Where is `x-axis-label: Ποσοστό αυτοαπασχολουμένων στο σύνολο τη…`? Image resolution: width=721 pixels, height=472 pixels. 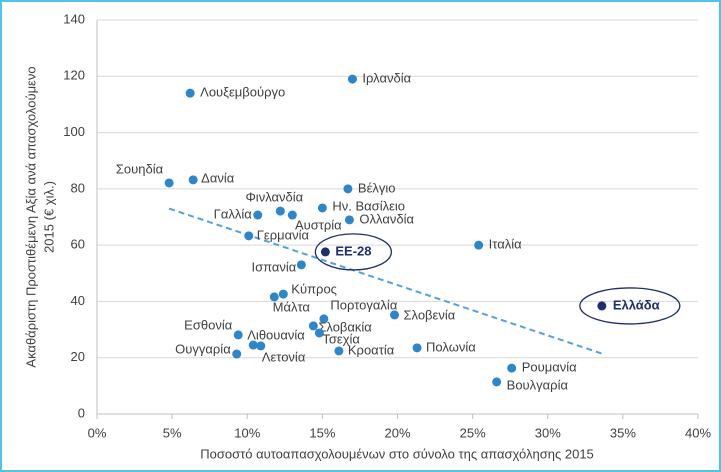
x-axis-label: Ποσοστό αυτοαπασχολουμένων στο σύνολο τη… is located at coordinates (397, 453).